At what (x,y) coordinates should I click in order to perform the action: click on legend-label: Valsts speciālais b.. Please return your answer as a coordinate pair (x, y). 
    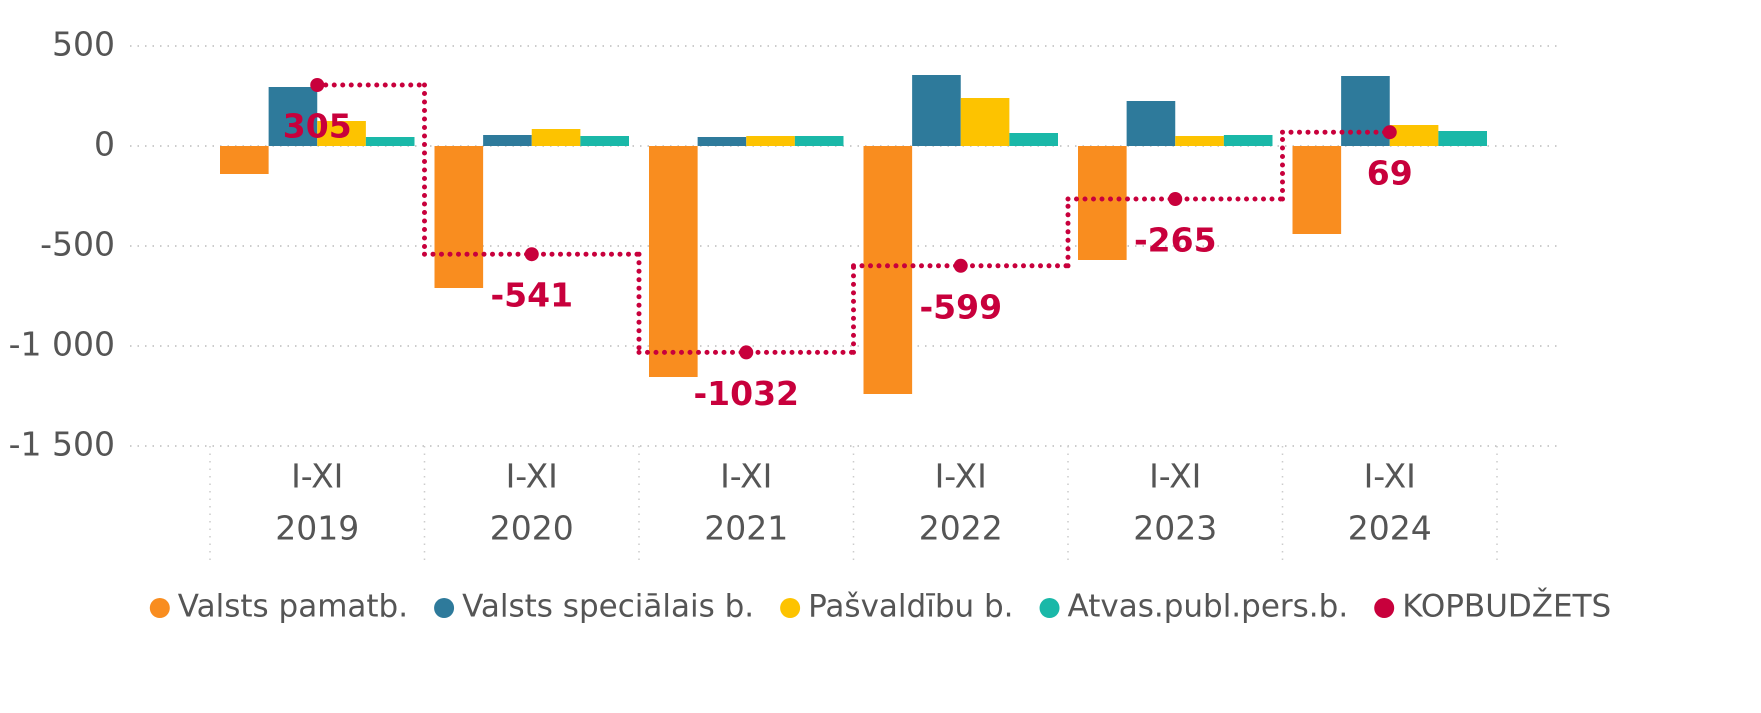
    Looking at the image, I should click on (608, 607).